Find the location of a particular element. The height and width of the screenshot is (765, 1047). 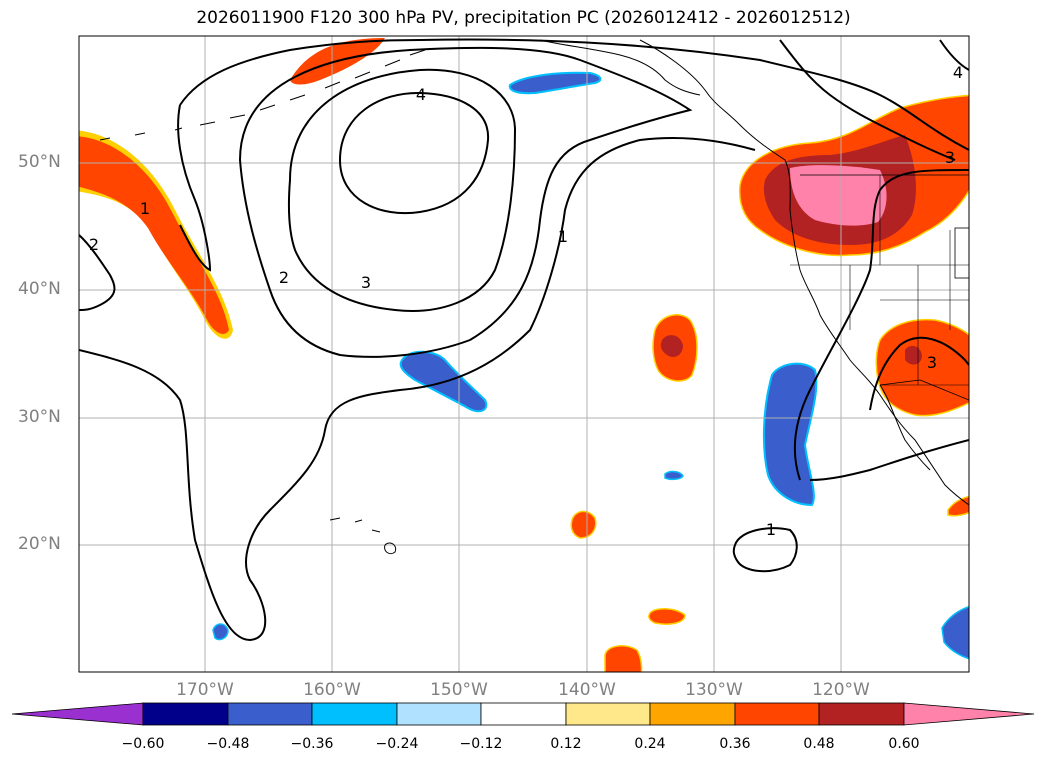

lat-label: 40°N is located at coordinates (39, 289).